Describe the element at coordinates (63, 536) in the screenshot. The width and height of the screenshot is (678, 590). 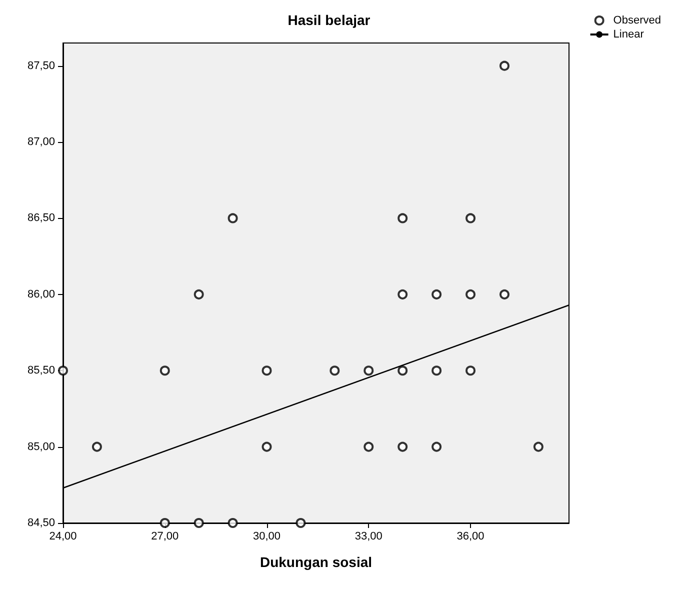
I see `x-tick-label: 24,00` at that location.